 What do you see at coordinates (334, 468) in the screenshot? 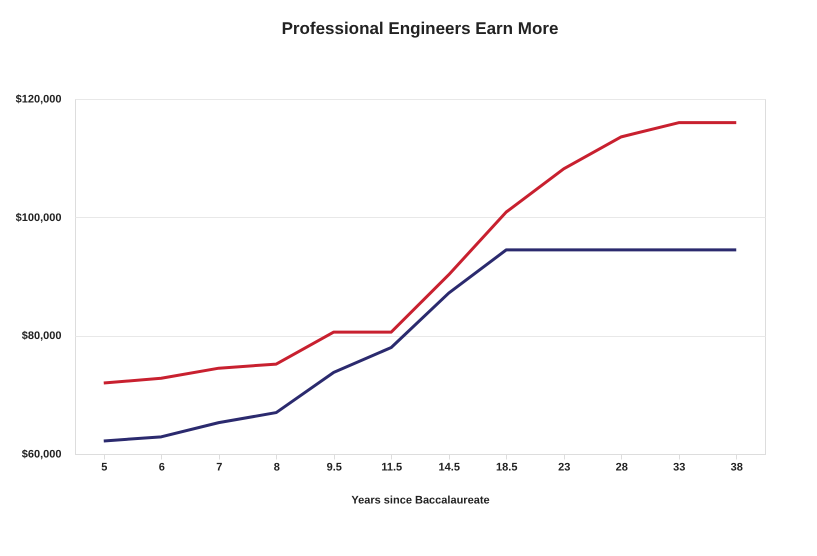
I see `x-tick-label: 9.5` at bounding box center [334, 468].